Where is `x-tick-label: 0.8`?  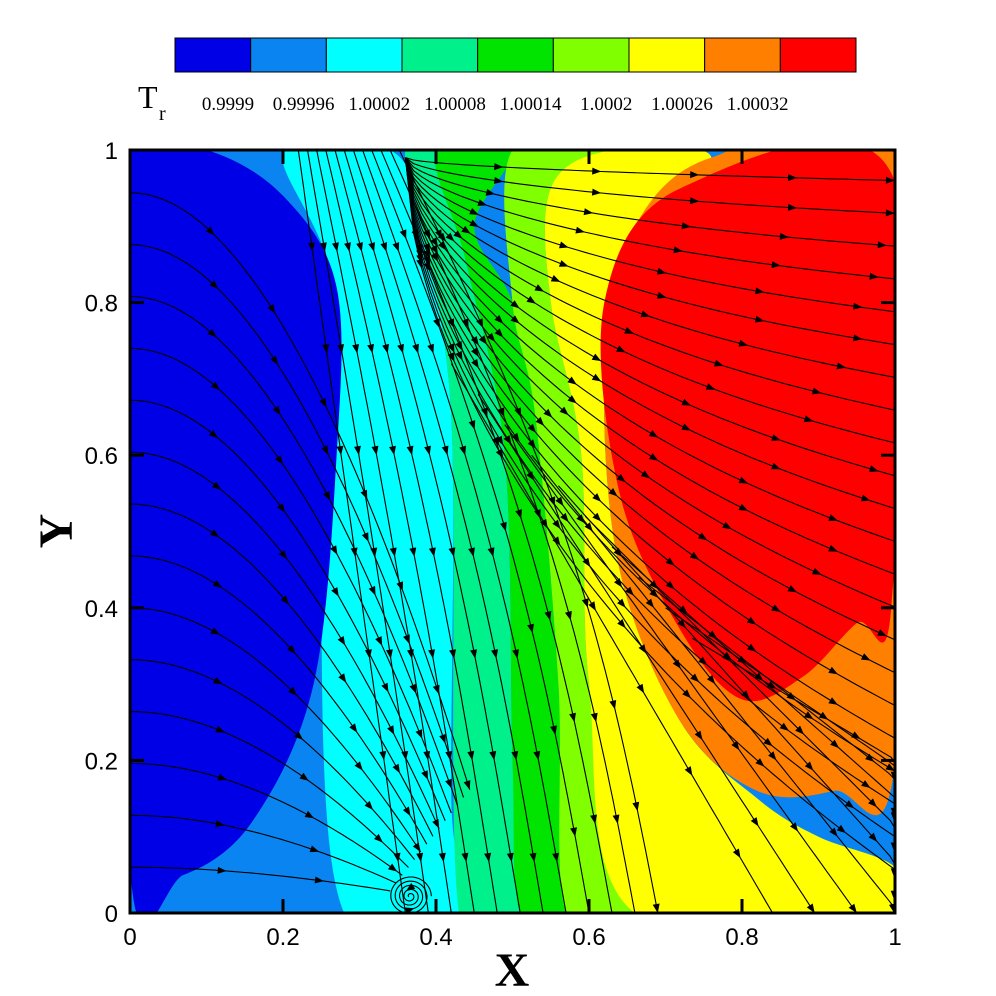
x-tick-label: 0.8 is located at coordinates (741, 937).